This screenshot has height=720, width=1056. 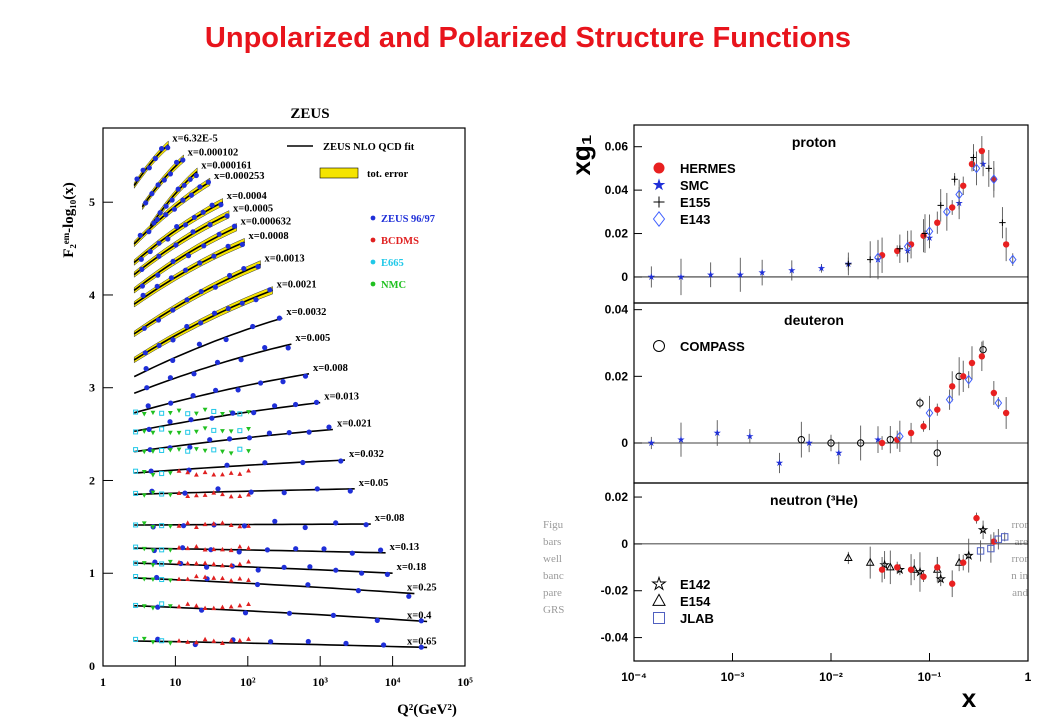 What do you see at coordinates (393, 285) in the screenshot?
I see `legend-entry: NMC` at bounding box center [393, 285].